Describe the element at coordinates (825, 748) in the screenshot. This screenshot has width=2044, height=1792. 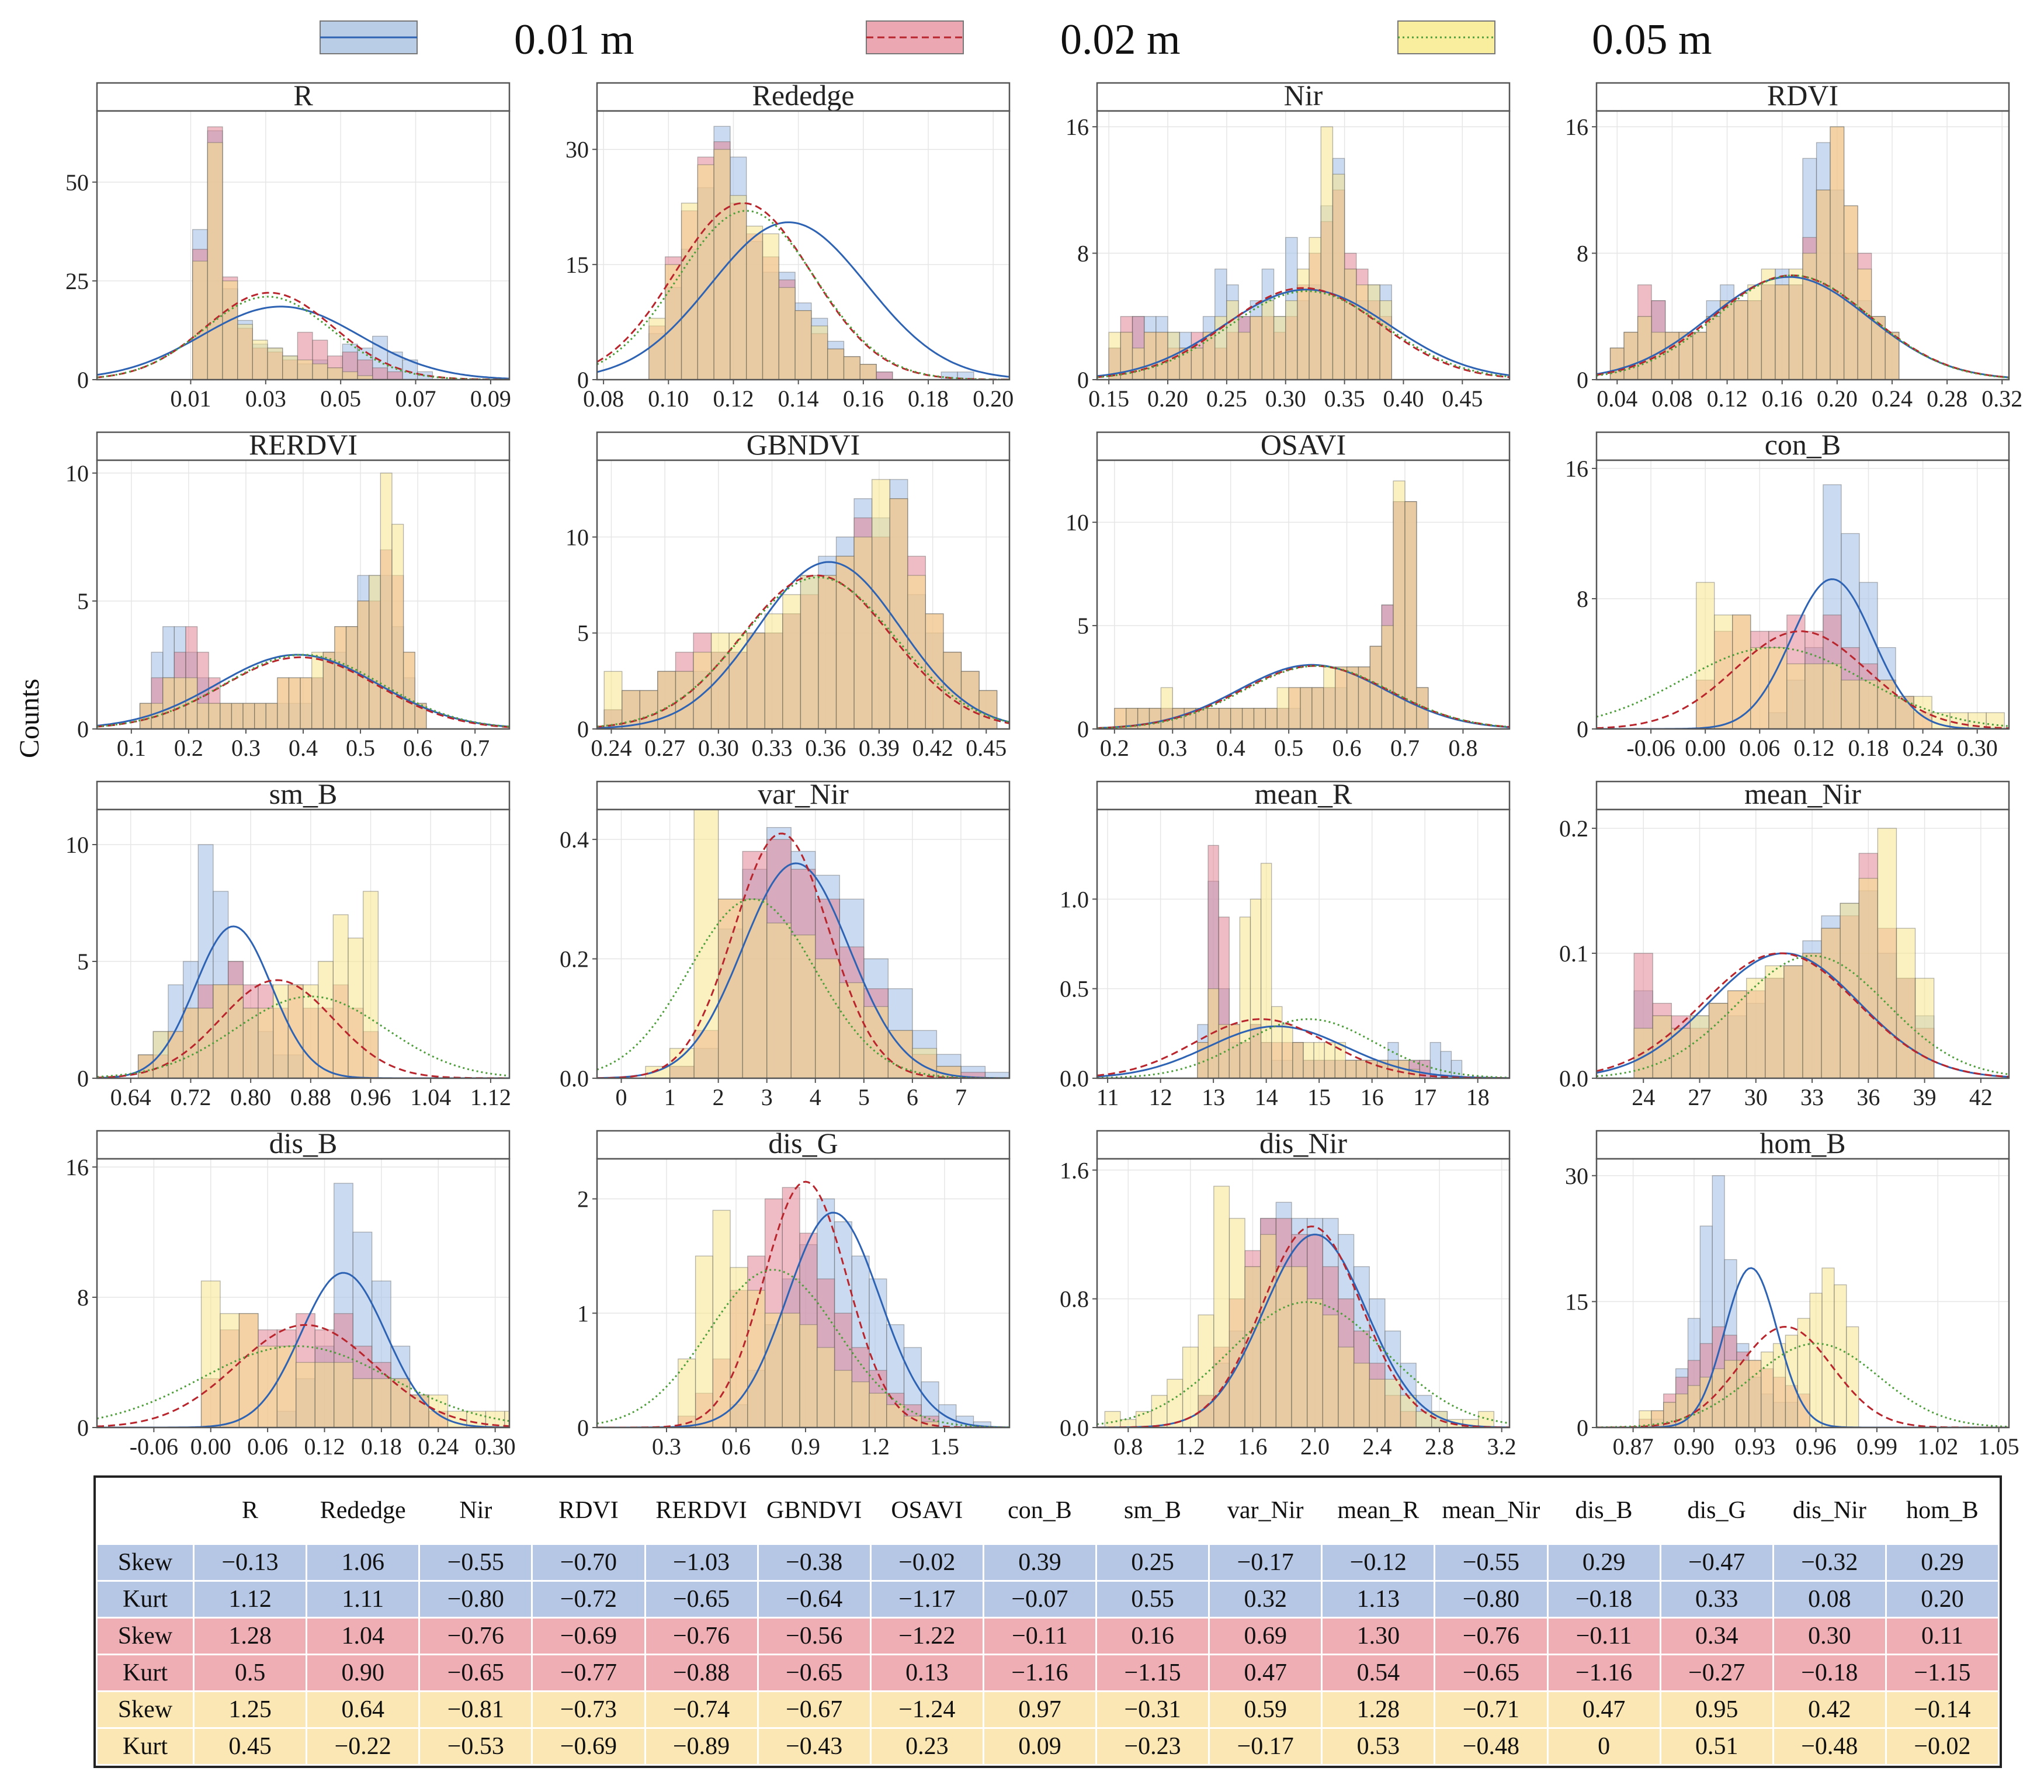
I see `x-tick-label: 0.36` at that location.